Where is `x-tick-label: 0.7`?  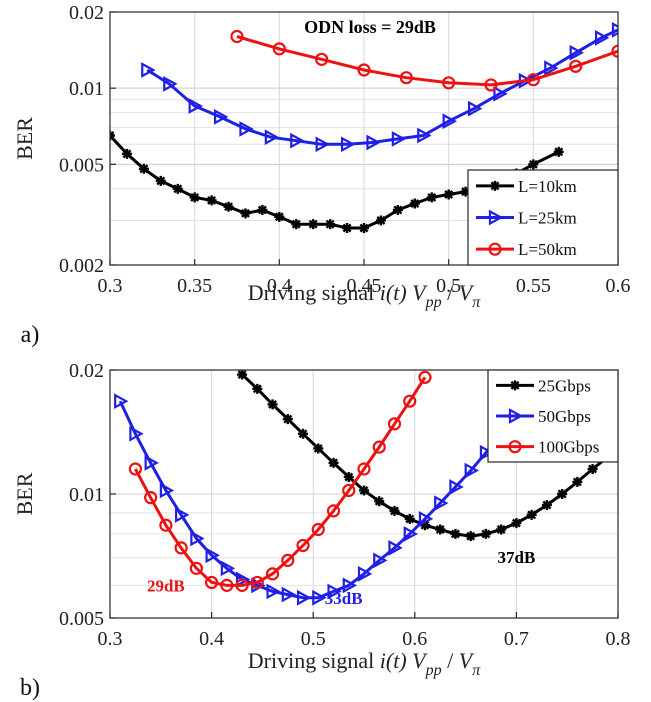 x-tick-label: 0.7 is located at coordinates (516, 639).